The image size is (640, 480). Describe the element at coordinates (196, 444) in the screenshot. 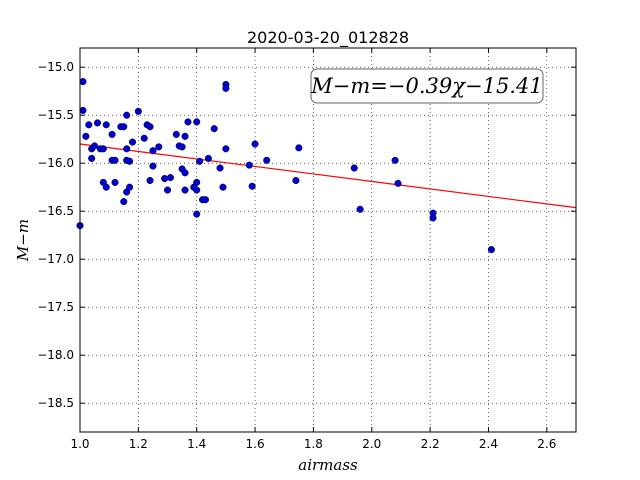

I see `x-tick-label: 1.4` at that location.